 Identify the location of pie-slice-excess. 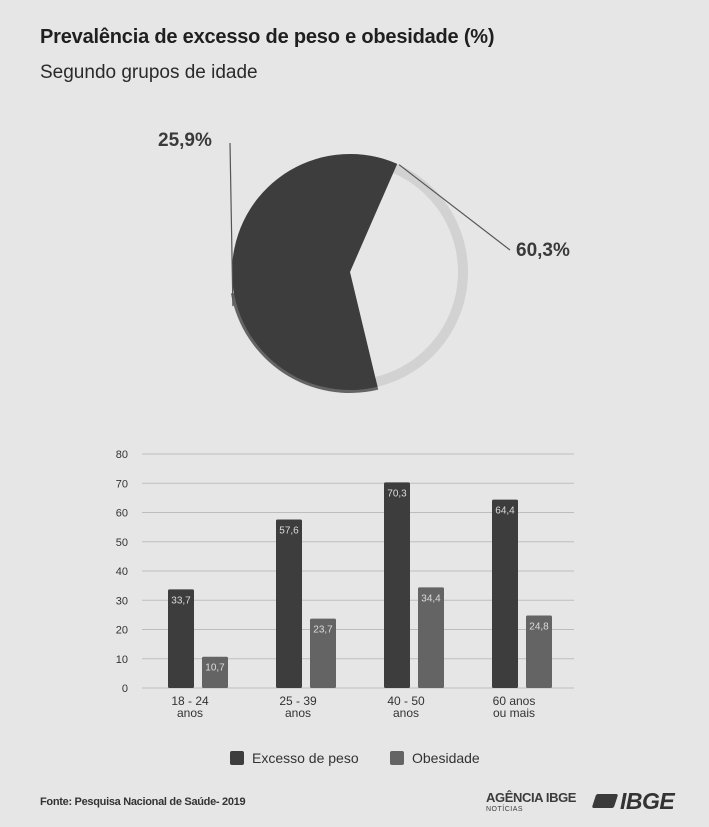
(315, 272).